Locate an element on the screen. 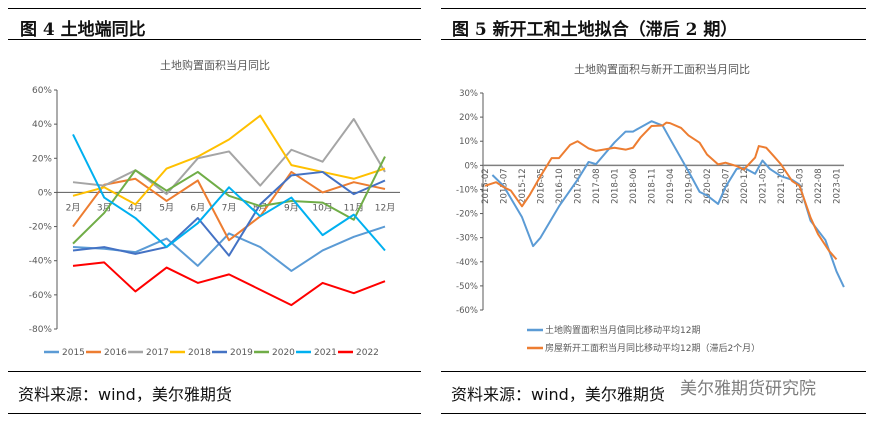  series-line-2016 is located at coordinates (229, 206).